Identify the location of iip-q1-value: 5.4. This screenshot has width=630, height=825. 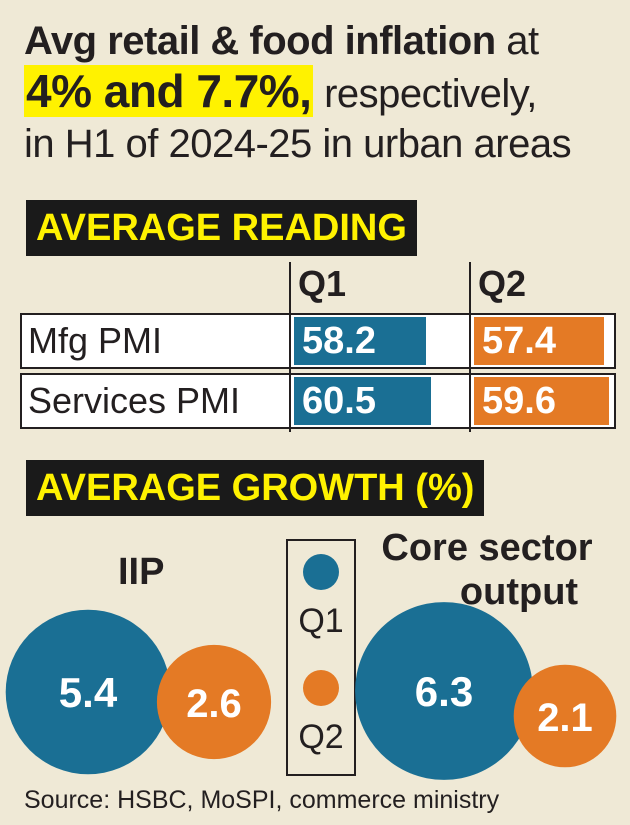
(88, 692).